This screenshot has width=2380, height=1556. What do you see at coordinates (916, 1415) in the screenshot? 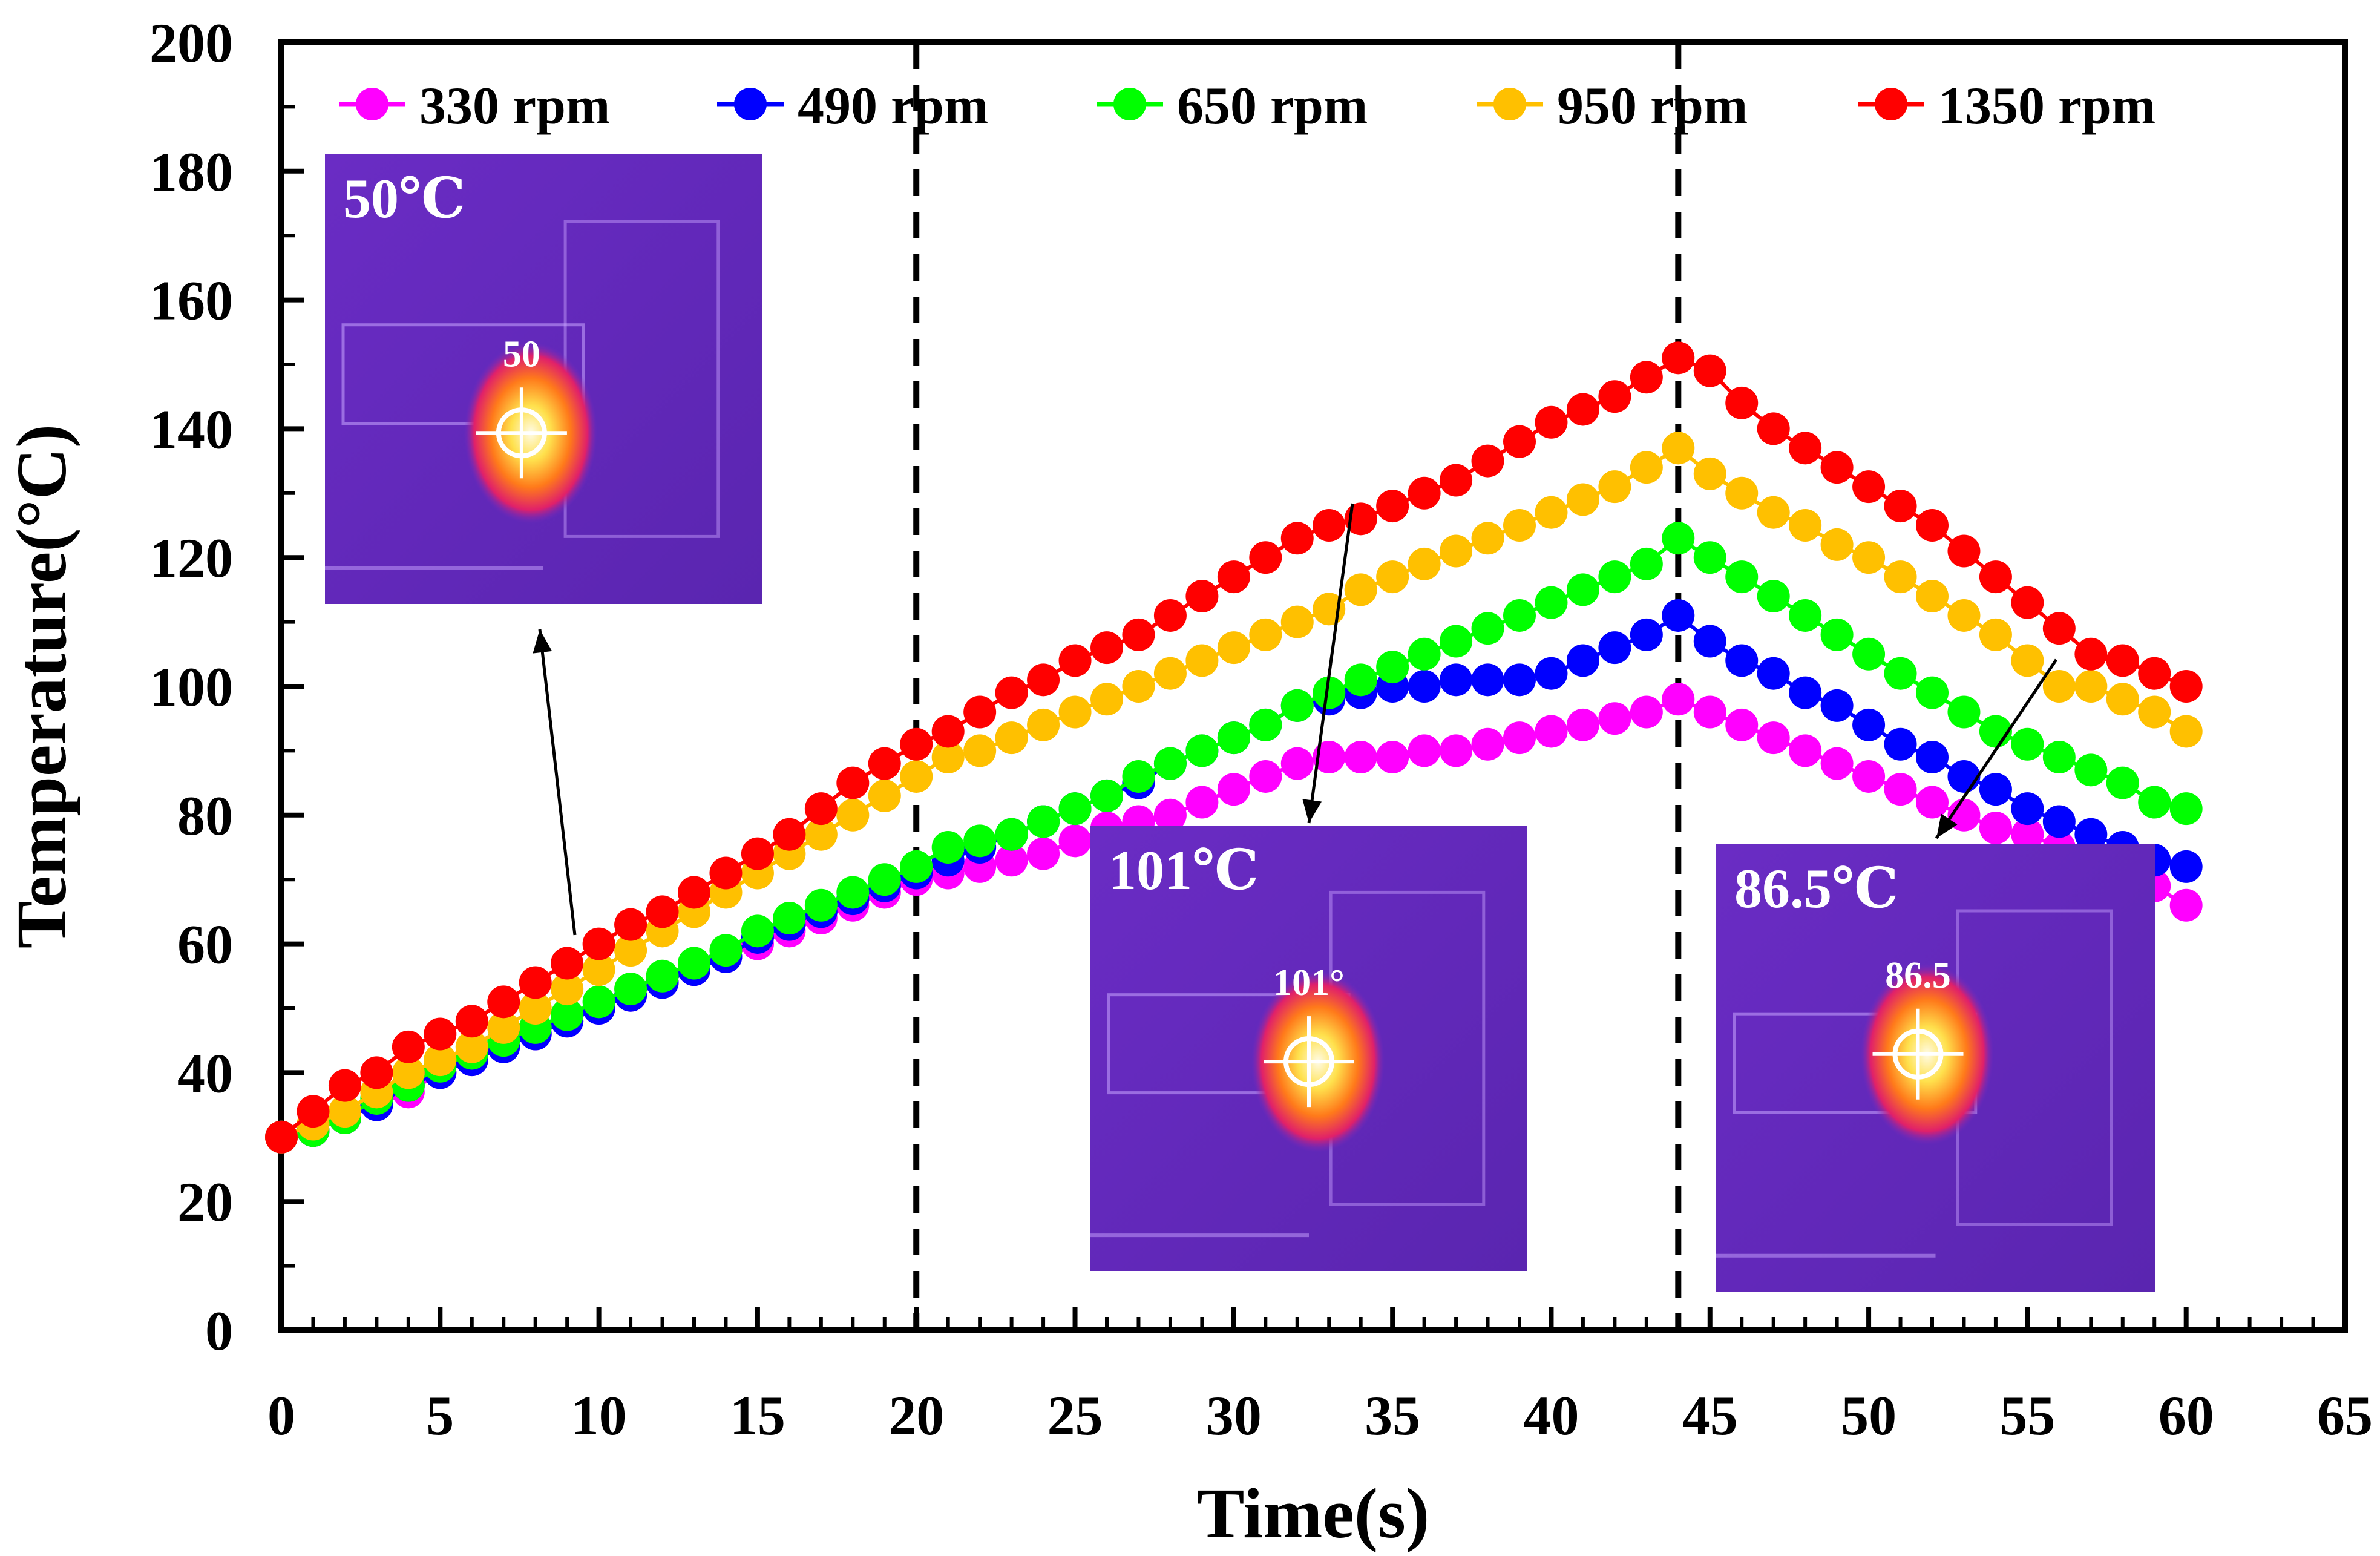
I see `x-tick-label: 20` at bounding box center [916, 1415].